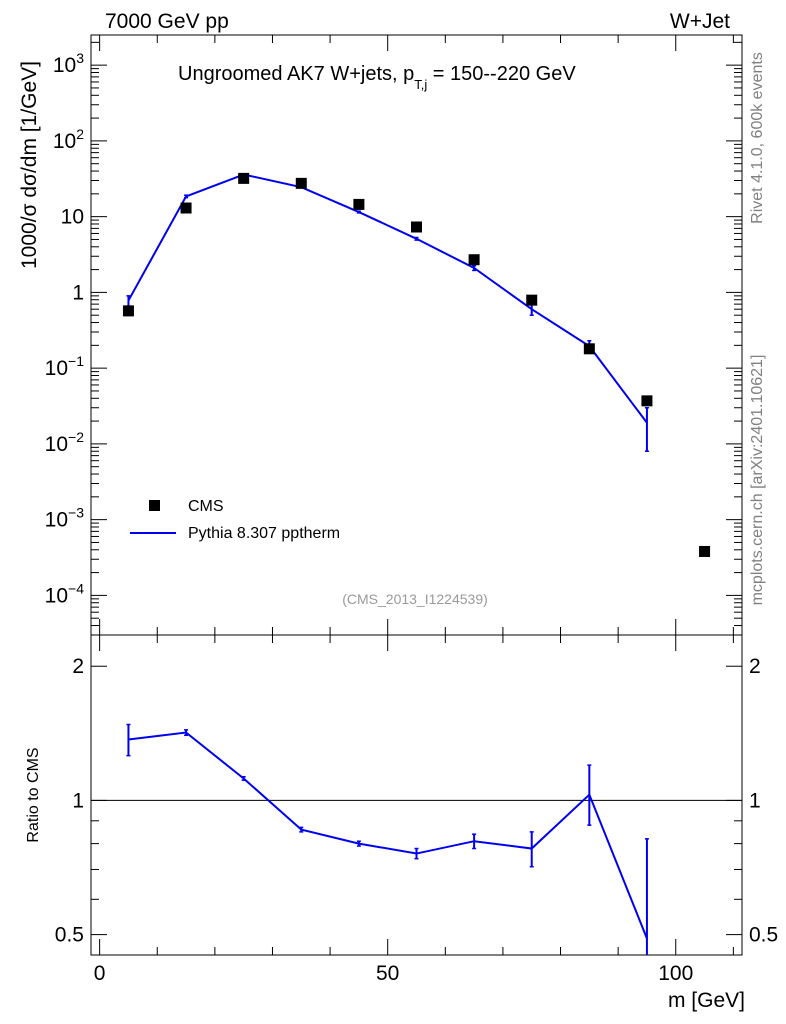 Image resolution: width=786 pixels, height=1024 pixels. I want to click on x-tick-label: 0, so click(100, 973).